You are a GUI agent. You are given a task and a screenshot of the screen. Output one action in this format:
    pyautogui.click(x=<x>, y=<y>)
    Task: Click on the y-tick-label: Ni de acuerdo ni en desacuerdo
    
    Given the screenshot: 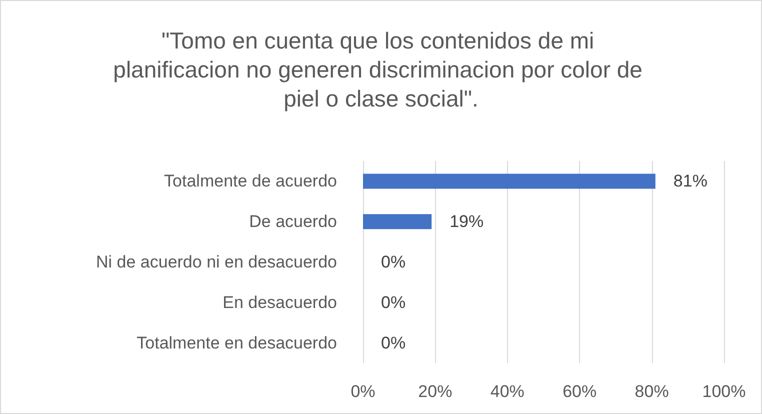 What is the action you would take?
    pyautogui.click(x=216, y=262)
    